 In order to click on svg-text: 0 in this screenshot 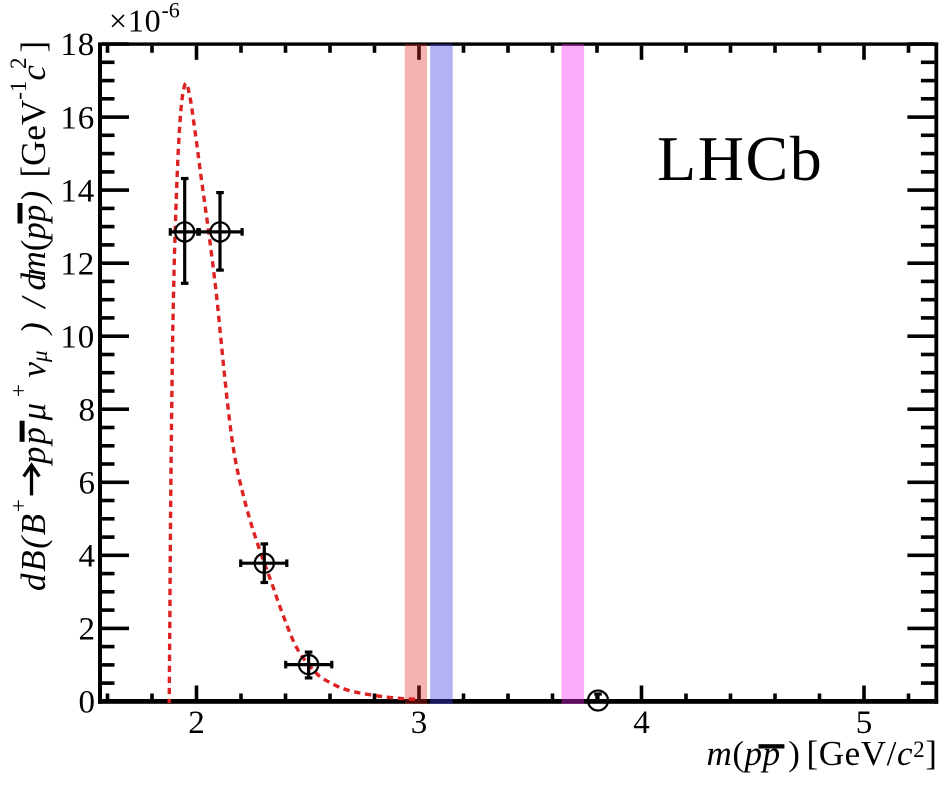, I will do `click(87, 703)`.